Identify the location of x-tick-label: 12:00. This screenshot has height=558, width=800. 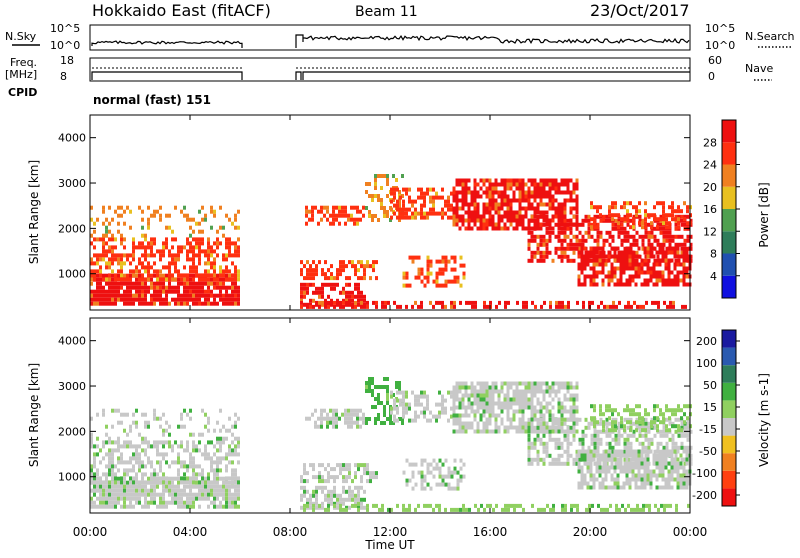
(390, 532).